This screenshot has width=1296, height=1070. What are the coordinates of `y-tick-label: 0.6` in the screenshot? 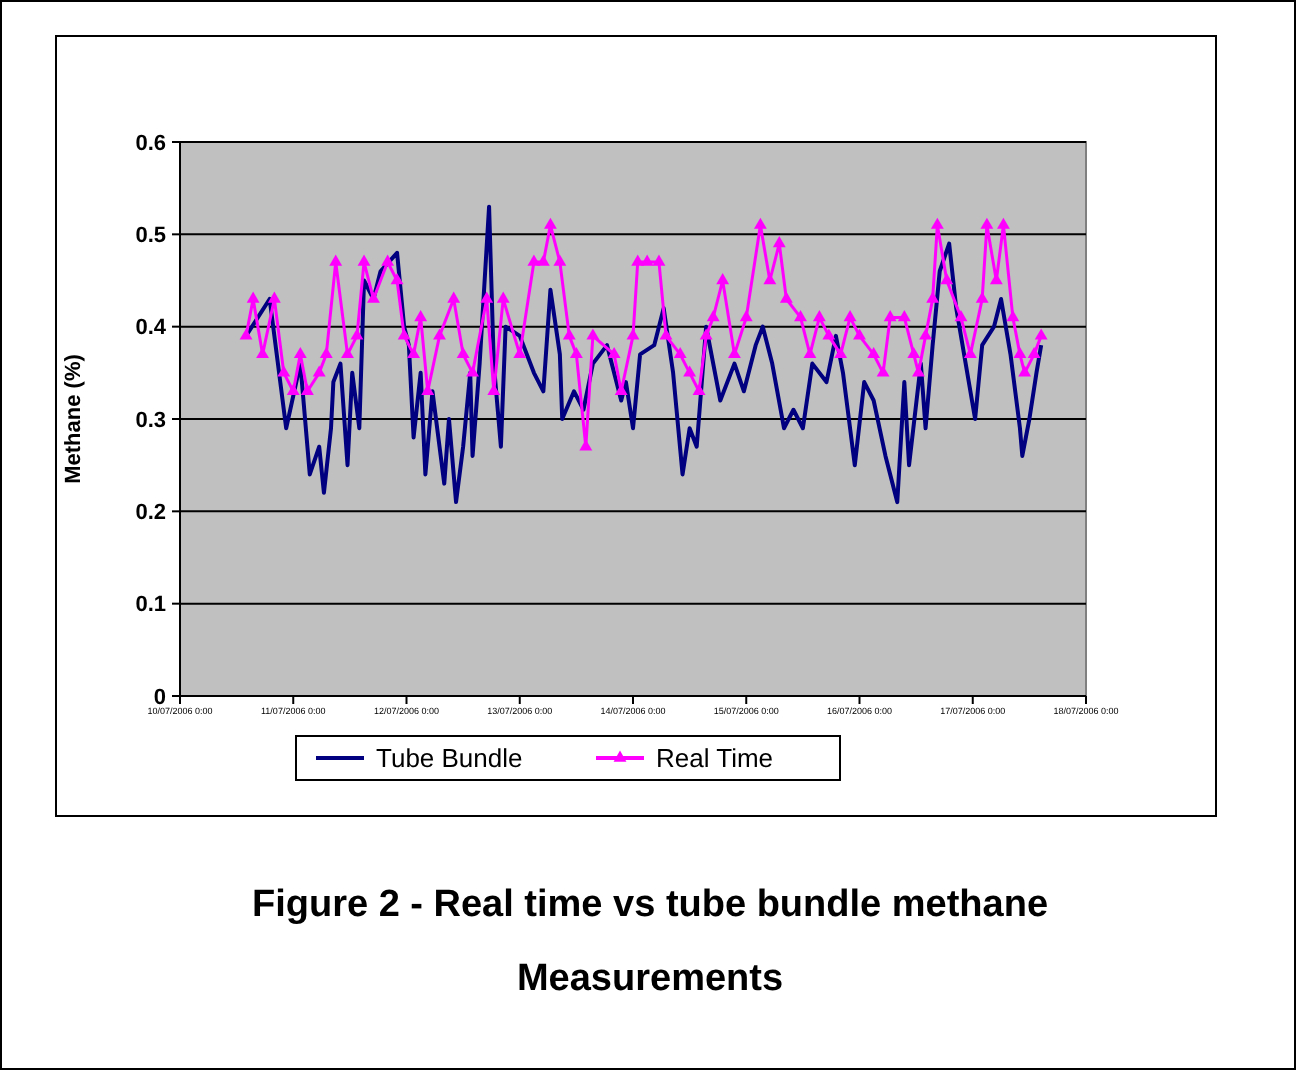 It's located at (150, 143).